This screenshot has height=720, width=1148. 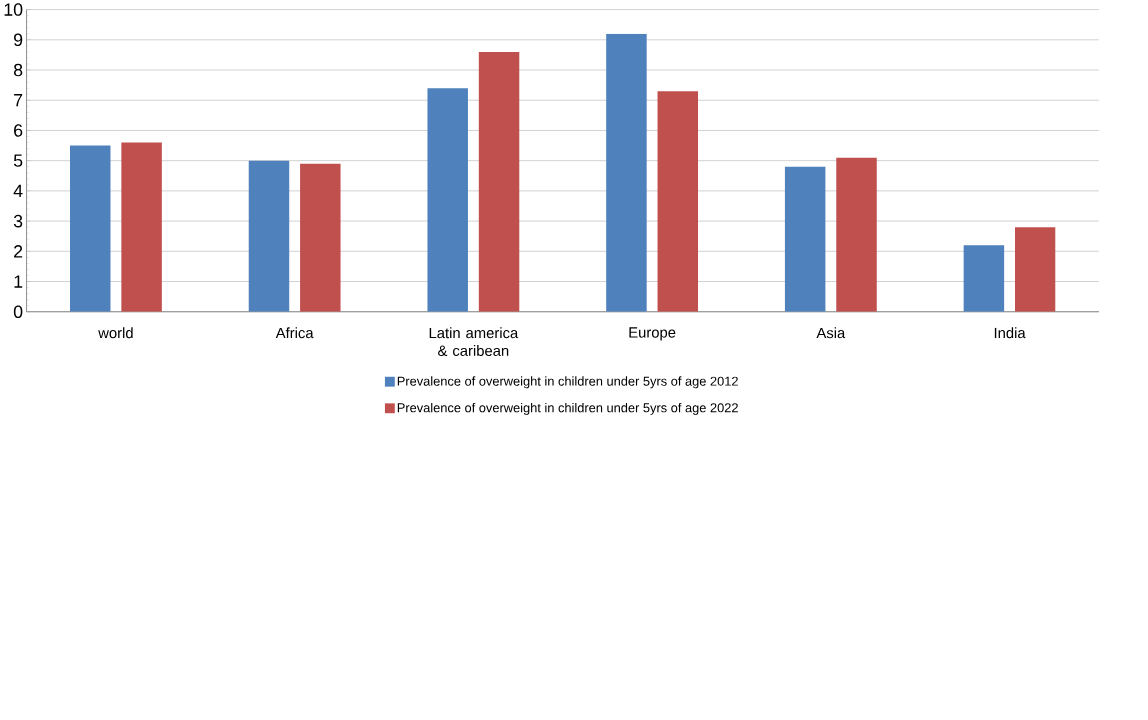 I want to click on x-tick-label: world, so click(x=115, y=333).